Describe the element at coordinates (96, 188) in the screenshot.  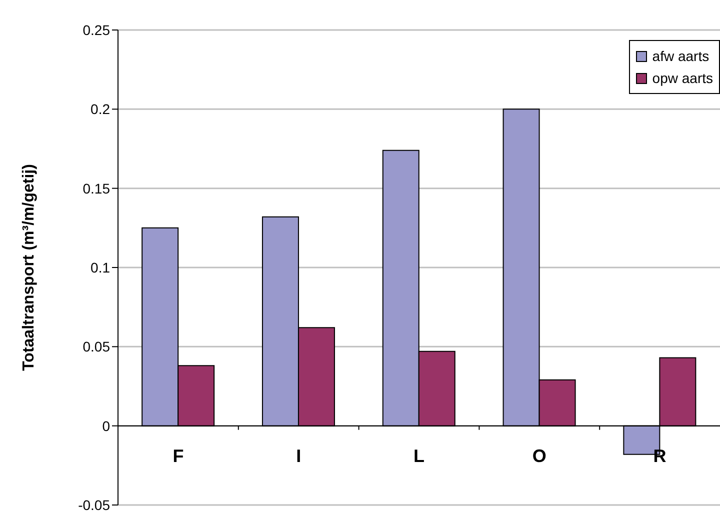
I see `y-tick-label: 0.15` at that location.